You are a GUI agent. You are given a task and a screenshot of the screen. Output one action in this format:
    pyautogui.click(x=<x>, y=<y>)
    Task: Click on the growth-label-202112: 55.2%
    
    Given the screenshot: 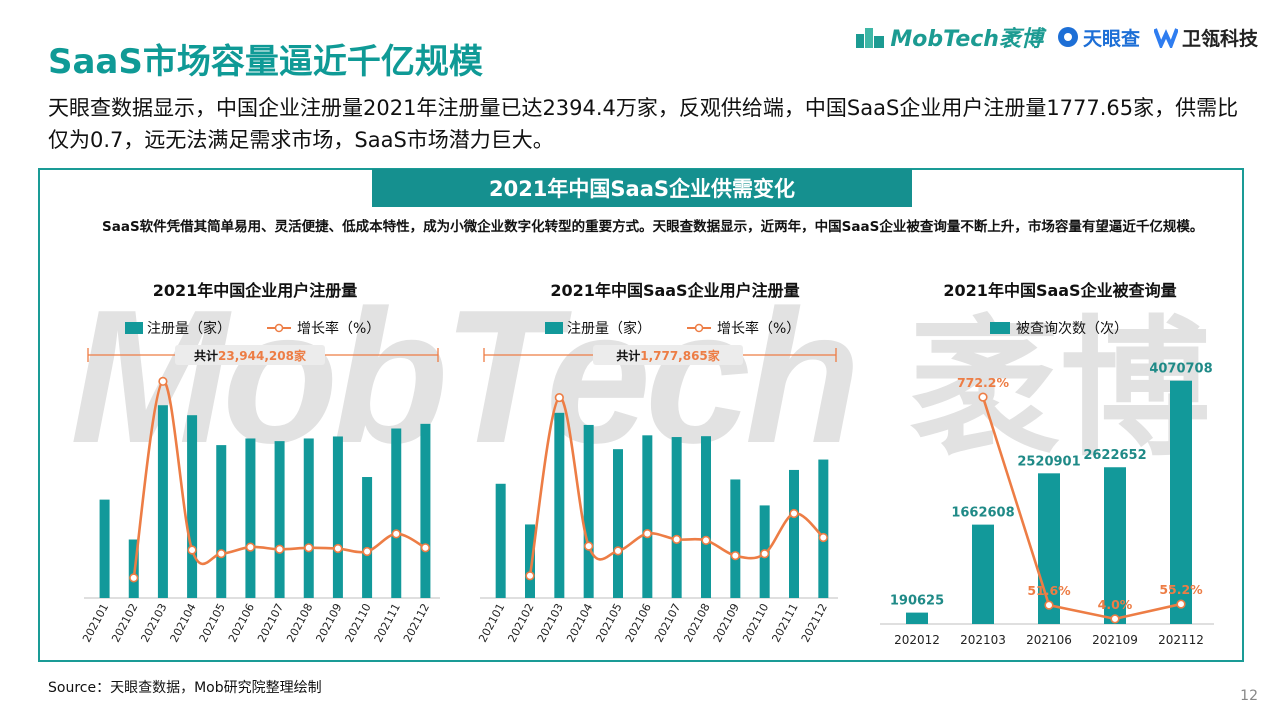 What is the action you would take?
    pyautogui.click(x=1181, y=589)
    